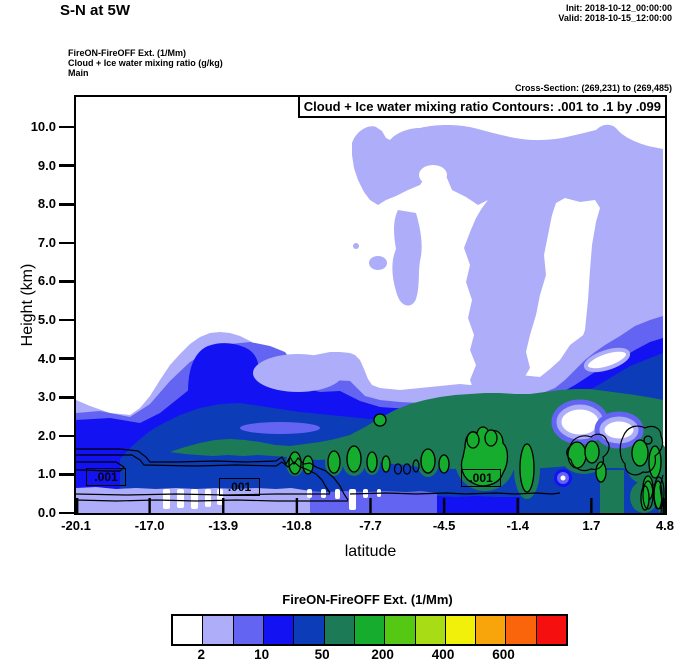 The height and width of the screenshot is (668, 674). Describe the element at coordinates (46, 281) in the screenshot. I see `y-axis-tick-label: 6.0` at that location.